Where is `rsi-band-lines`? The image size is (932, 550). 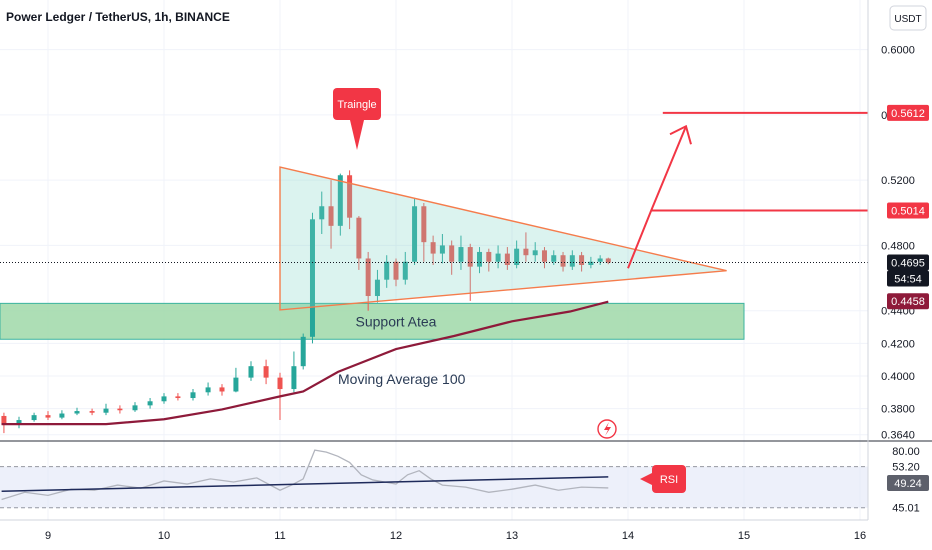
rsi-band-lines is located at coordinates (434, 487).